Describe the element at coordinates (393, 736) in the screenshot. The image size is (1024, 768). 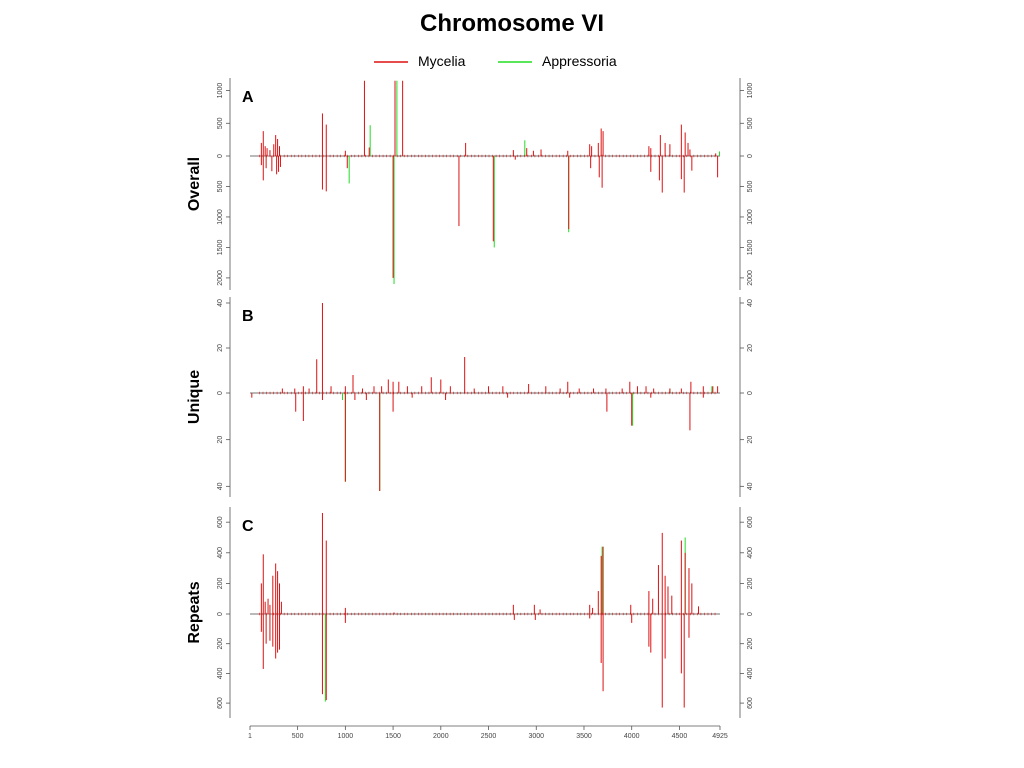
I see `x-tick-label: 1500` at that location.